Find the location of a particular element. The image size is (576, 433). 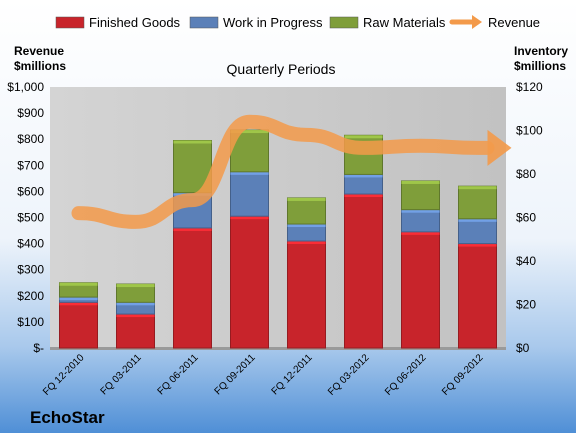

left-tick-label: $600 is located at coordinates (30, 191).